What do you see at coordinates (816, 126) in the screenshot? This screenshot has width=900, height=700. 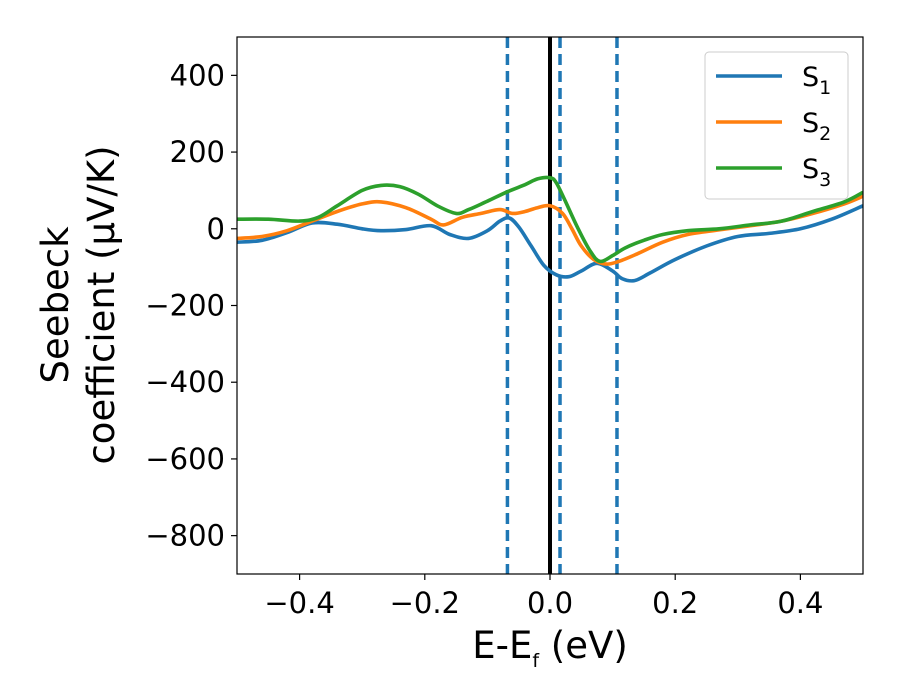 I see `legend-label-s2: S2` at bounding box center [816, 126].